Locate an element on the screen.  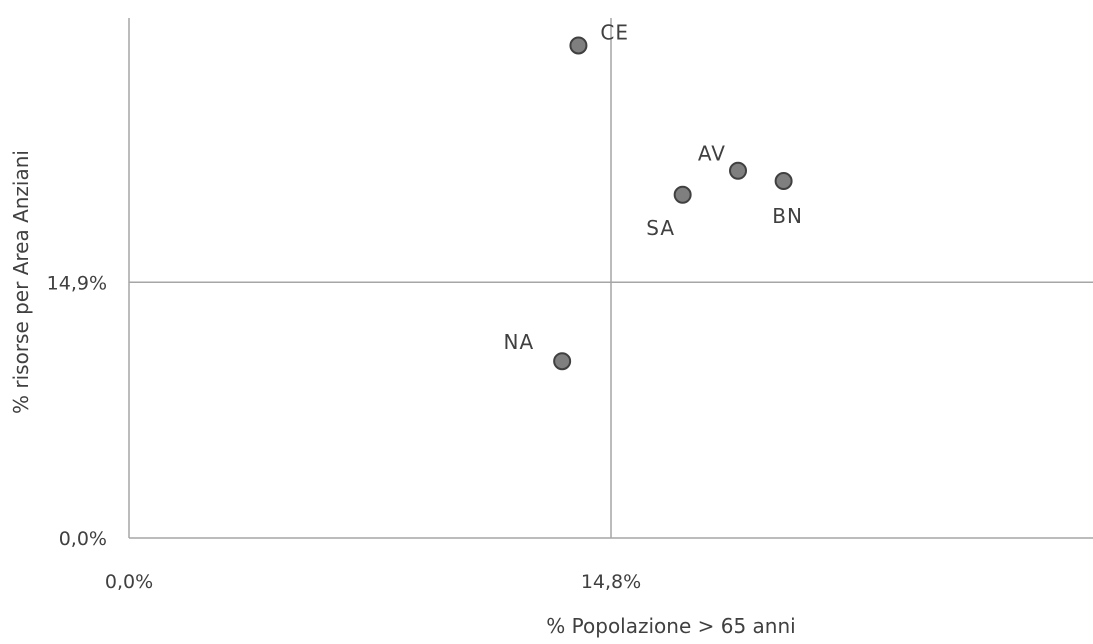
x-axis-title: % Popolazione > 65 anni is located at coordinates (670, 626).